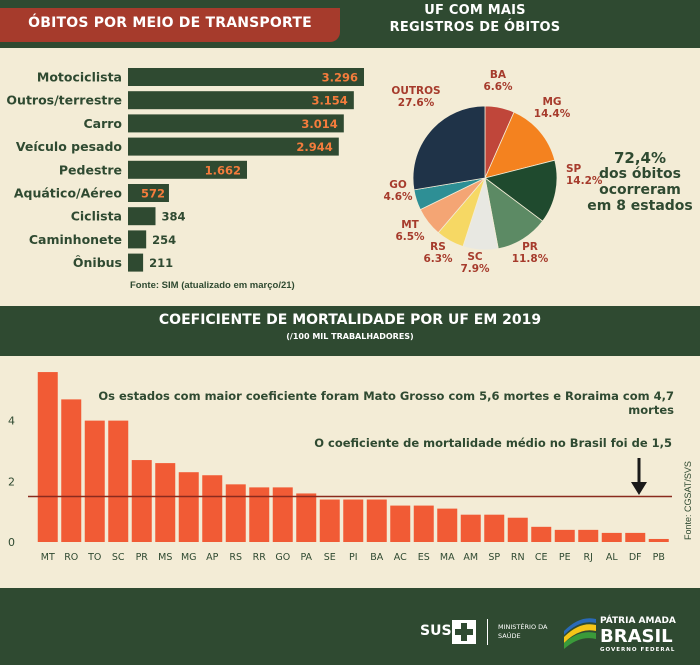 The width and height of the screenshot is (700, 665). I want to click on transport-category-label: Outros/terrestre, so click(64, 100).